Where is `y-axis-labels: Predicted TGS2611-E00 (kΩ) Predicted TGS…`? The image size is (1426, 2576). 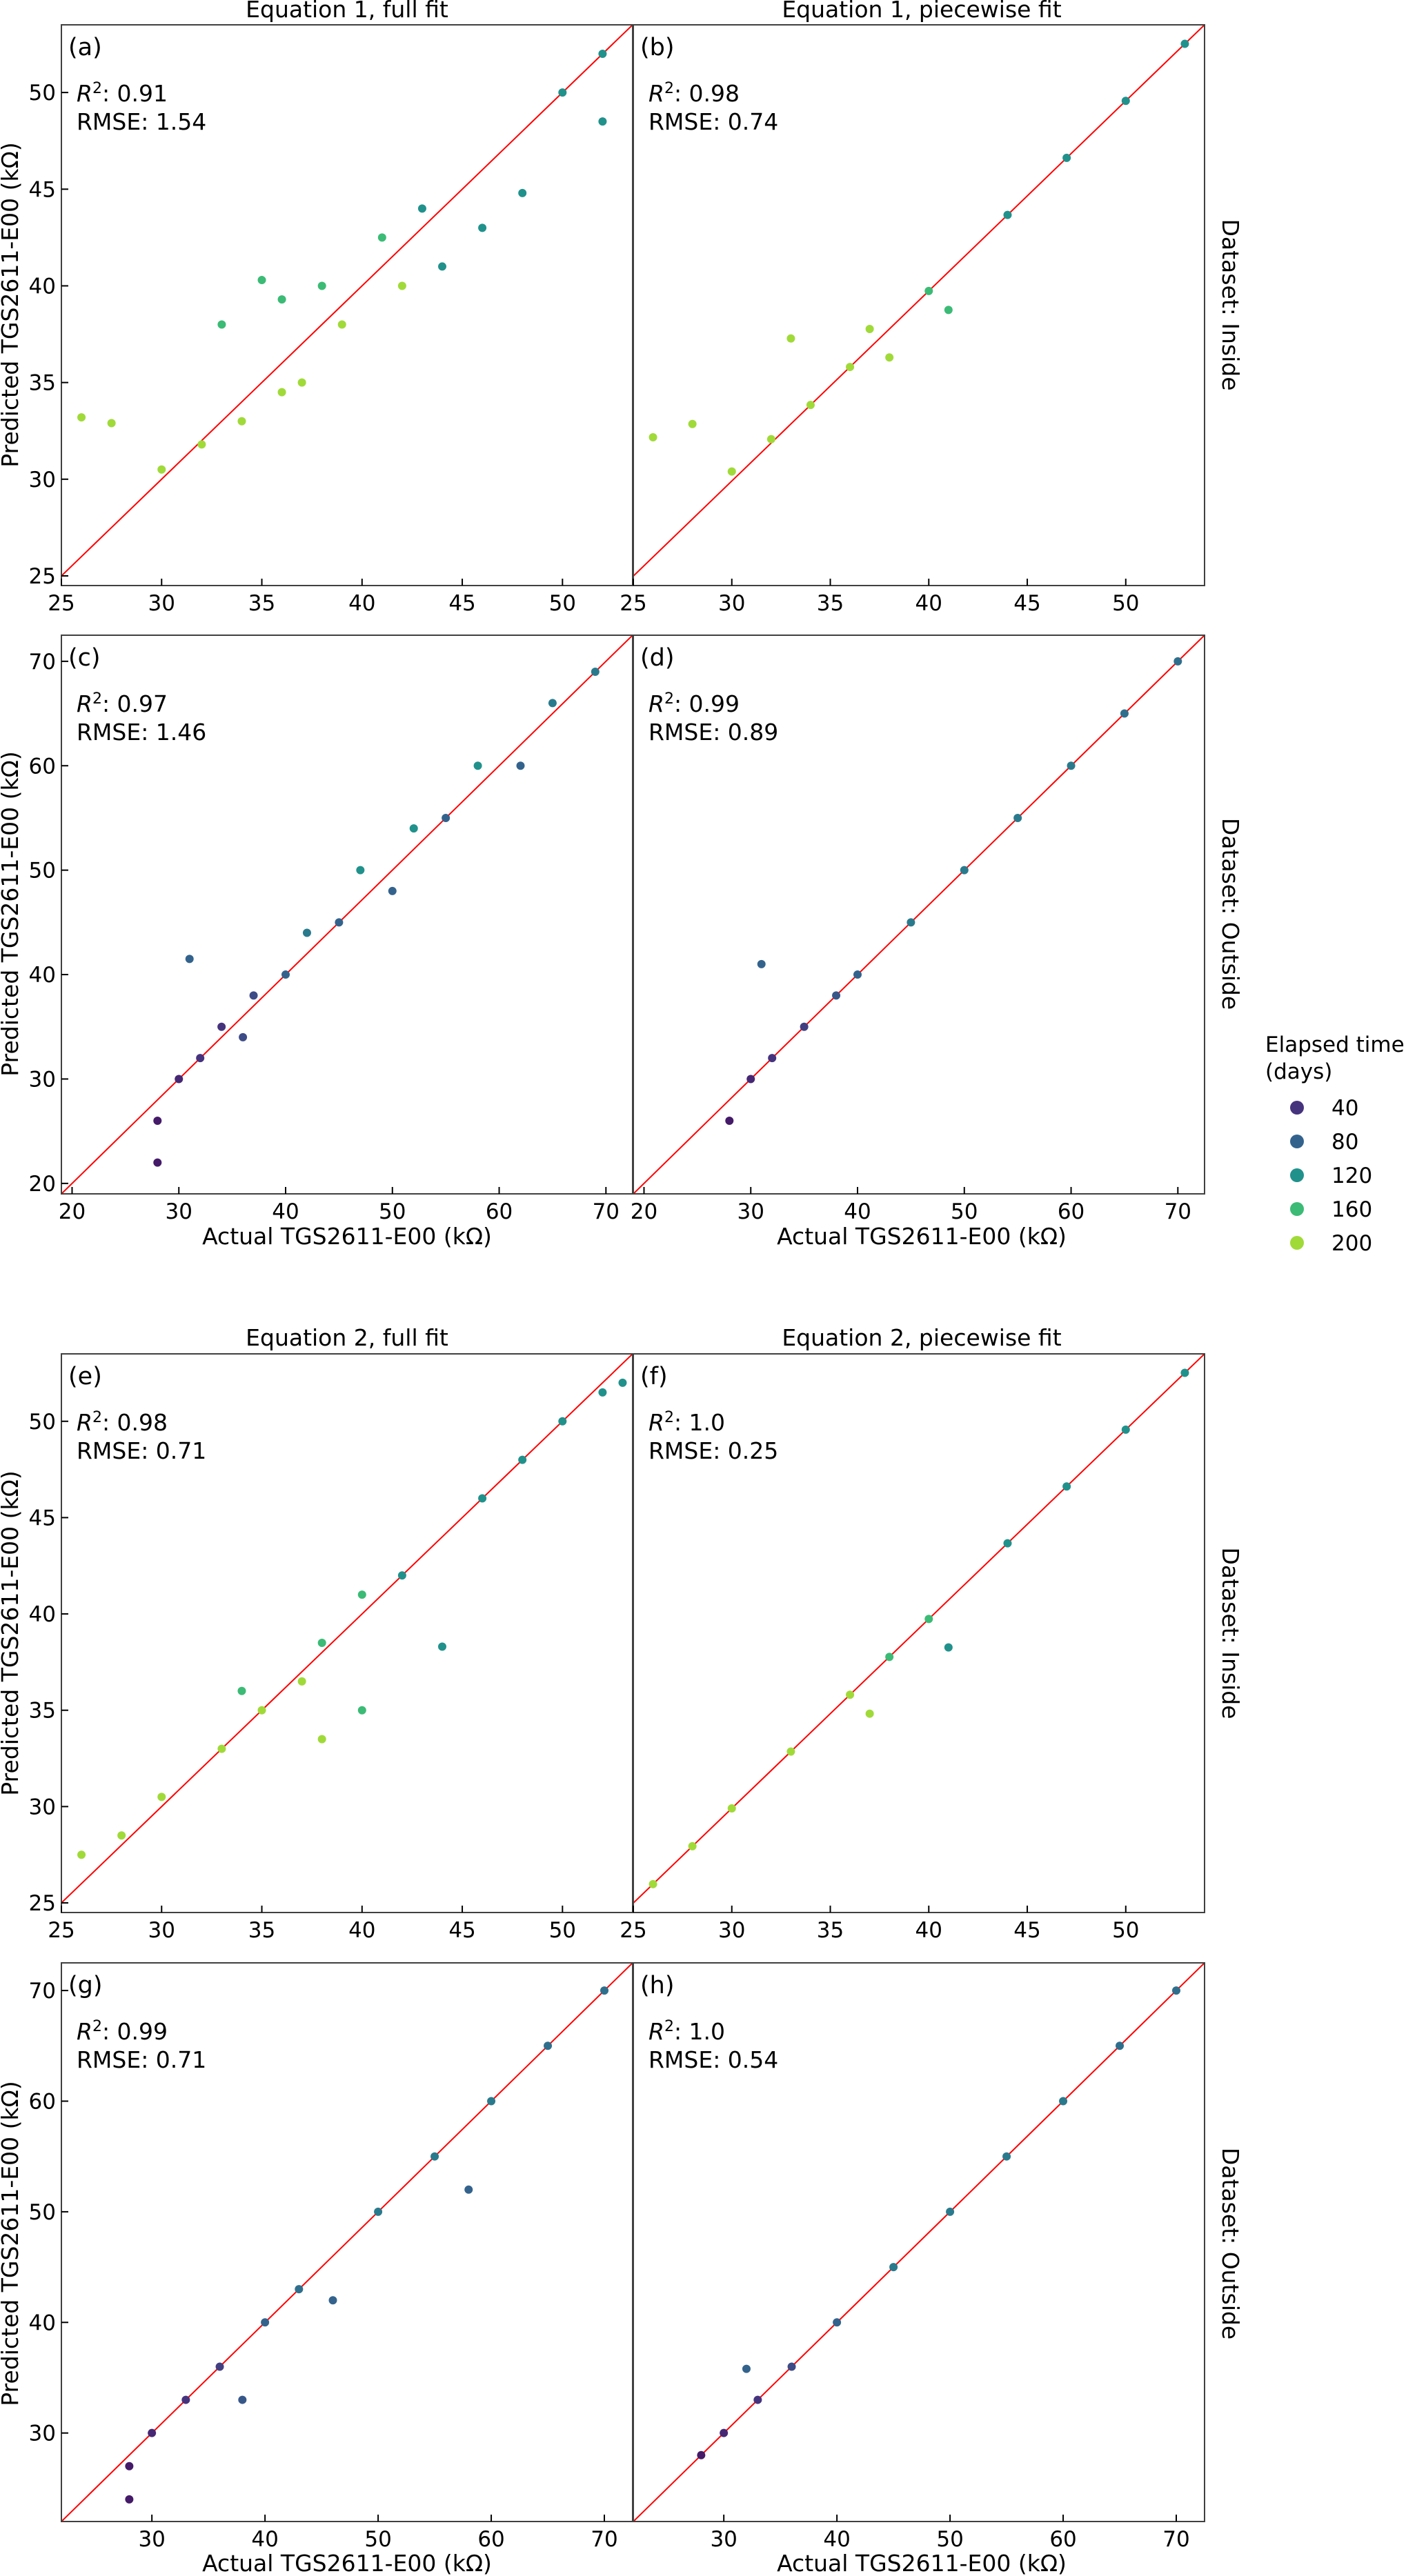
y-axis-labels: Predicted TGS2611-E00 (kΩ) Predicted TGS… is located at coordinates (11, 1274).